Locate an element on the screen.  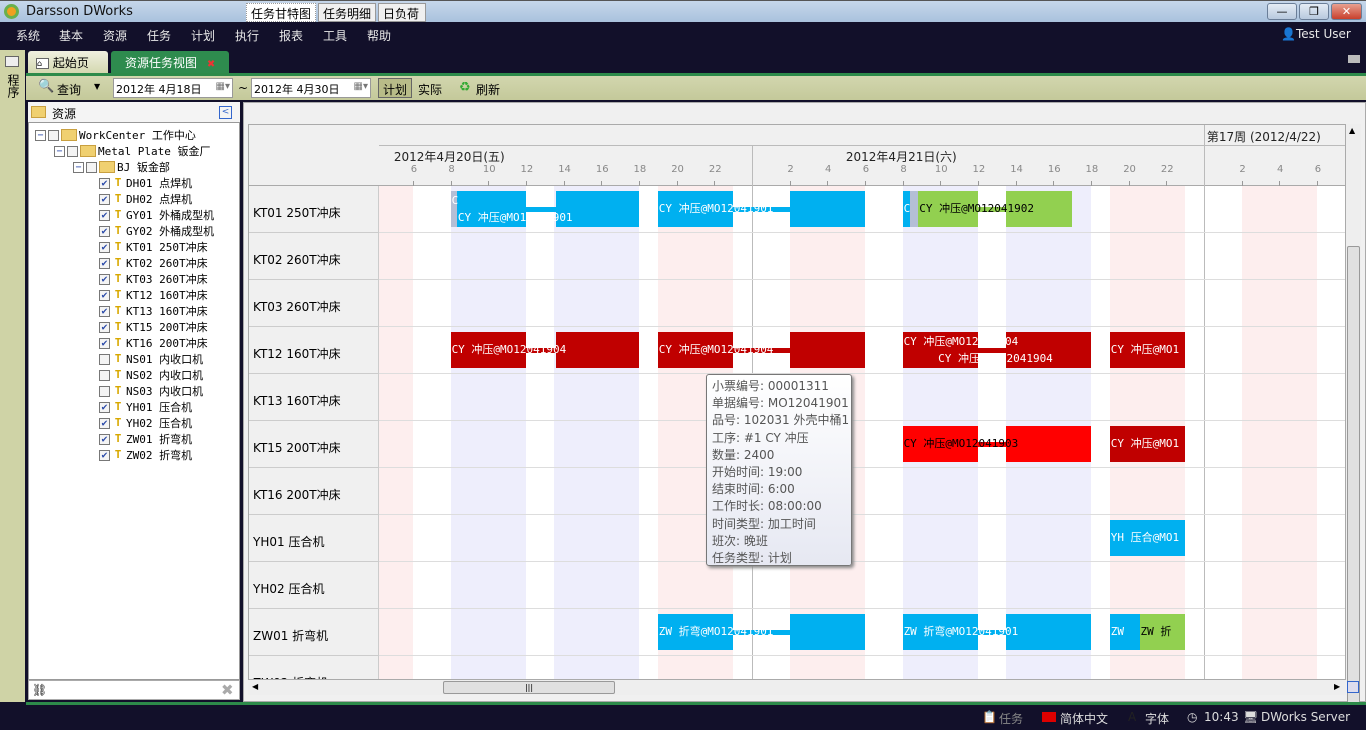
scroll-left-icon: ◀ is located at coordinates (255, 686).